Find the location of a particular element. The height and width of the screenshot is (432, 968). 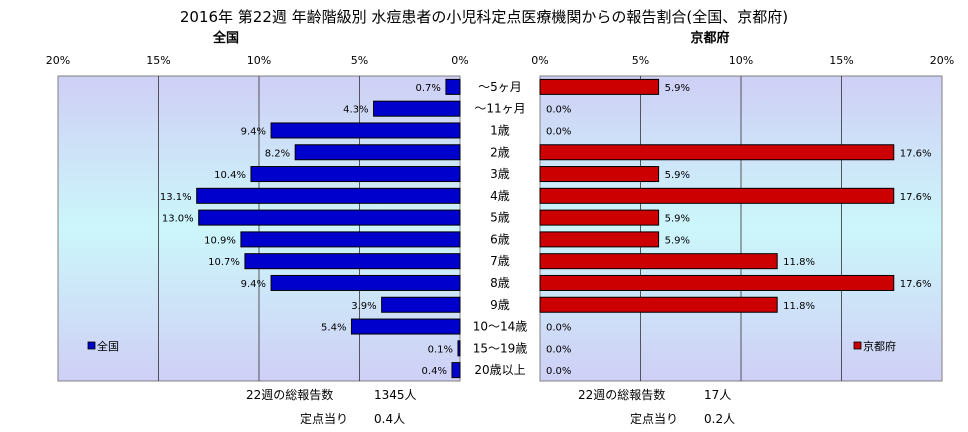

category-label: ～5ヶ月 is located at coordinates (500, 87).